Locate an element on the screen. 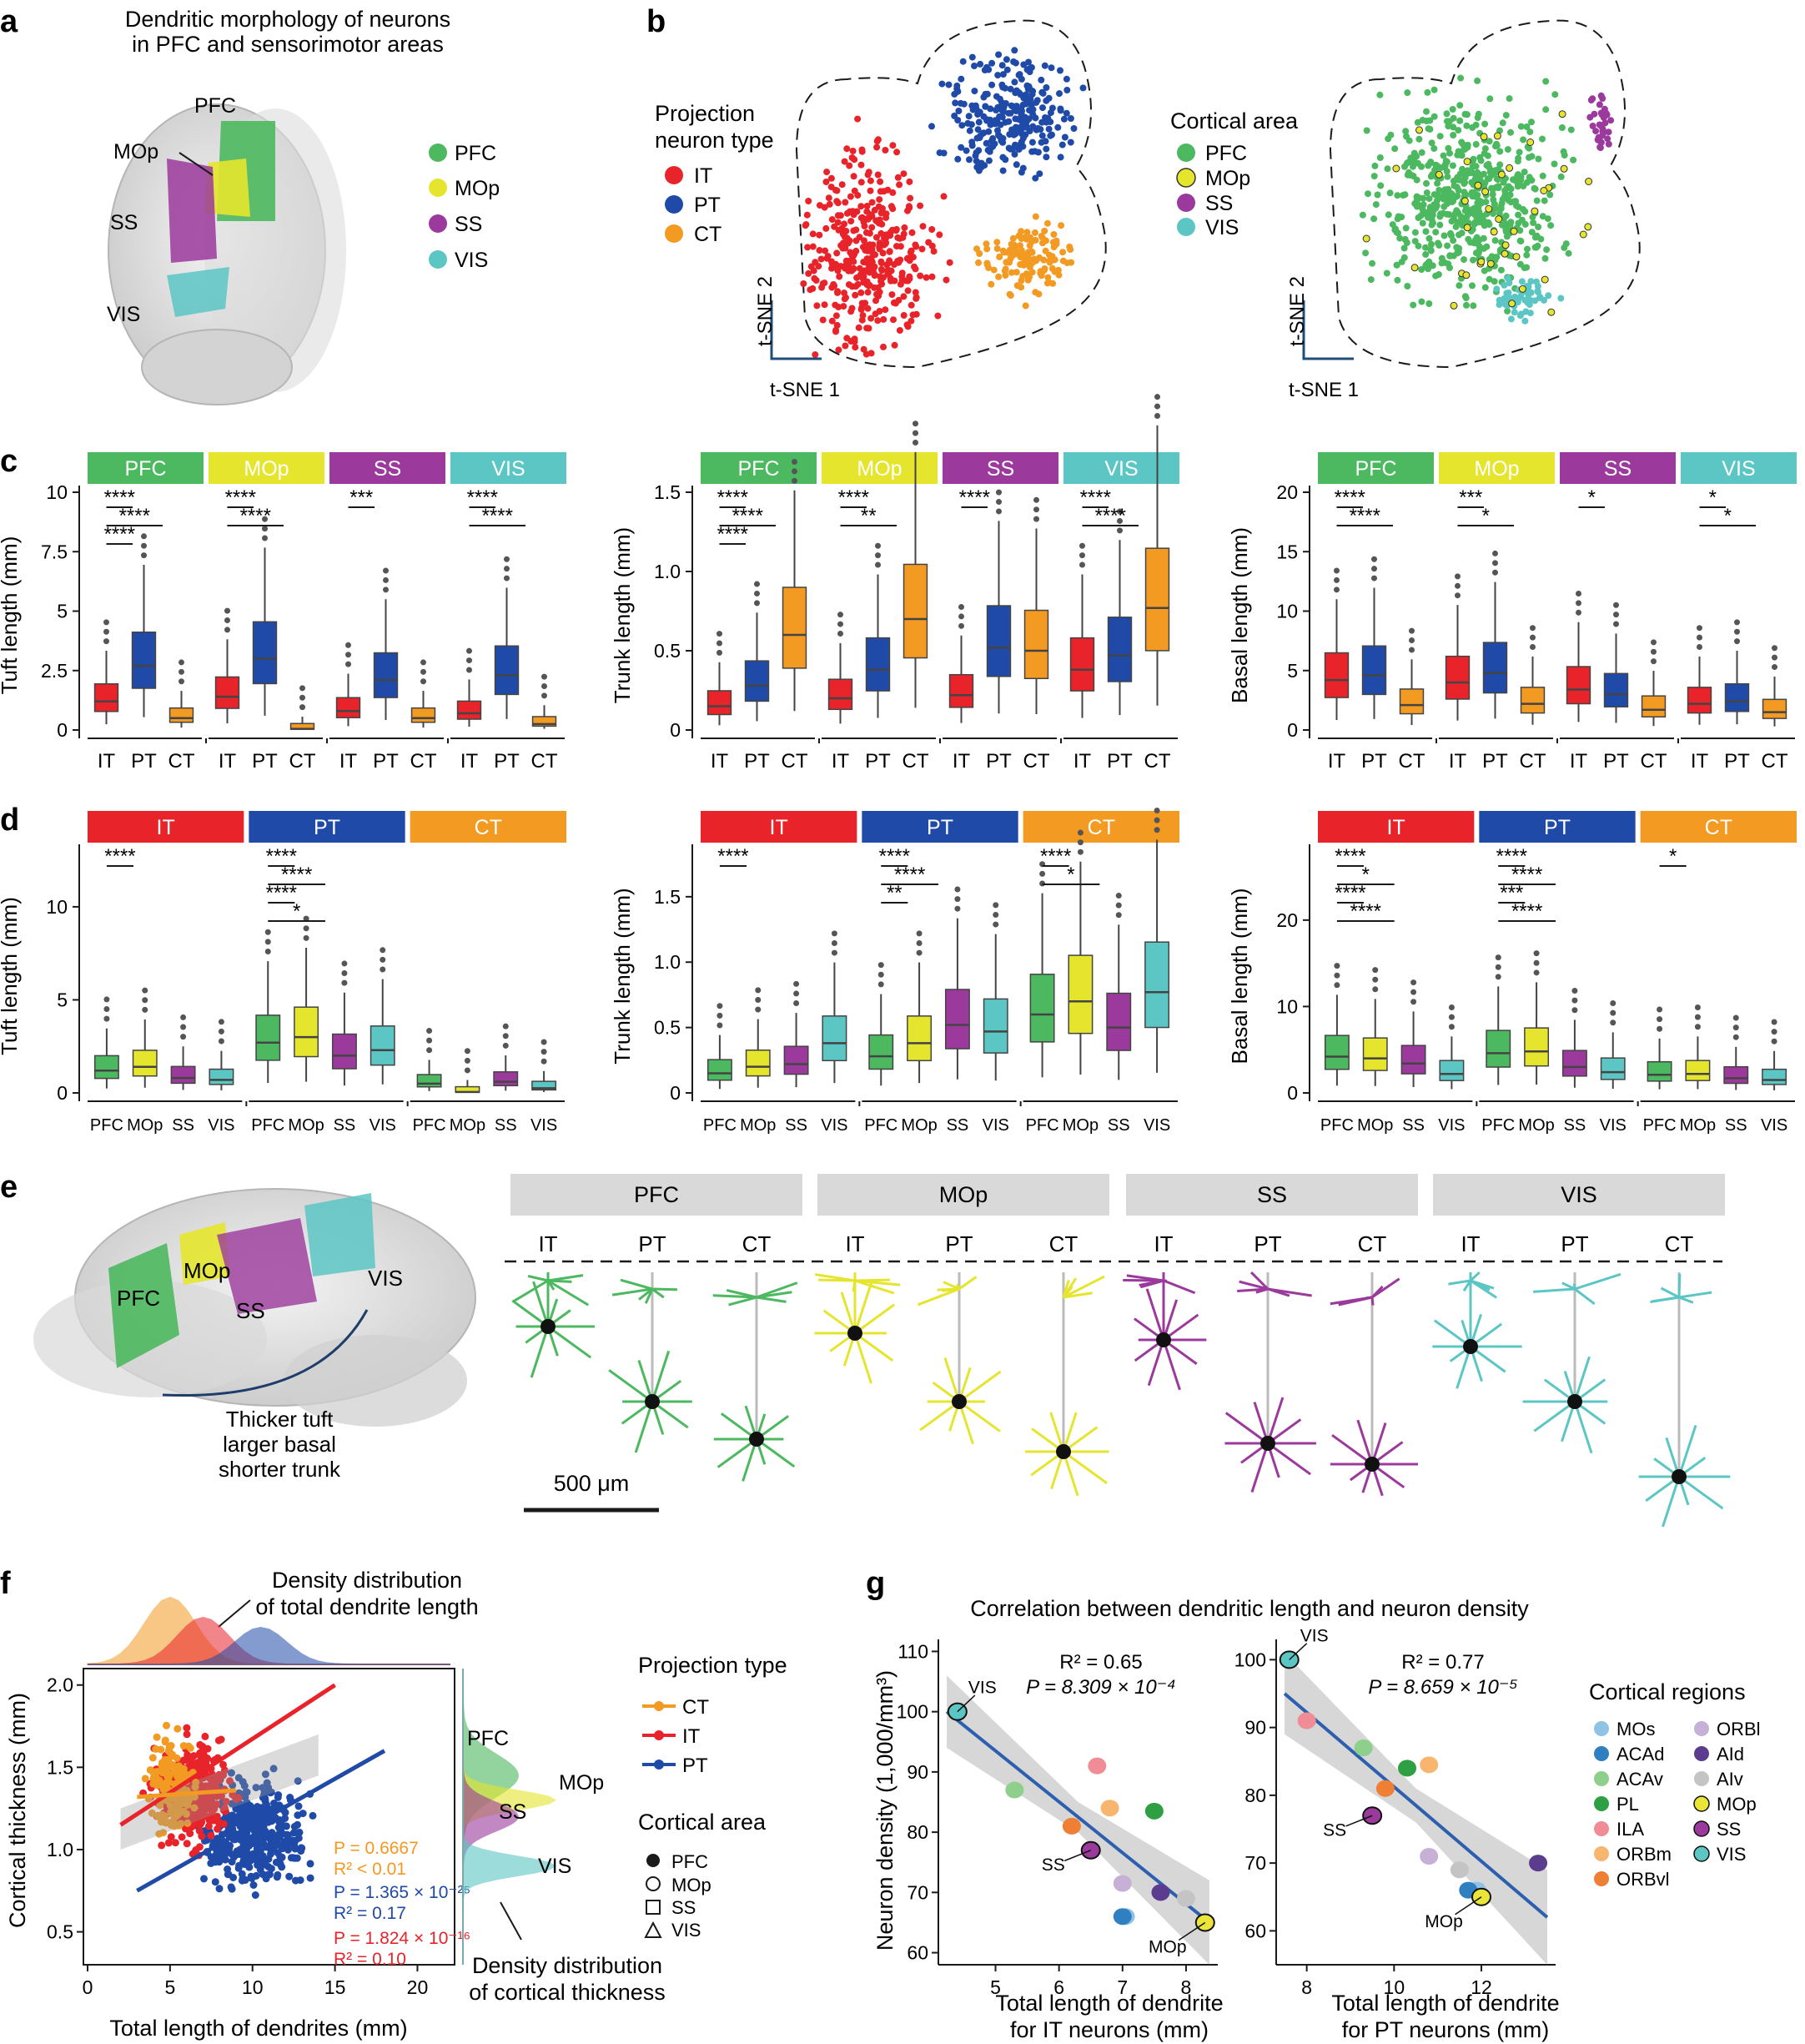 The width and height of the screenshot is (1805, 2044). legend-dot-pt is located at coordinates (674, 204).